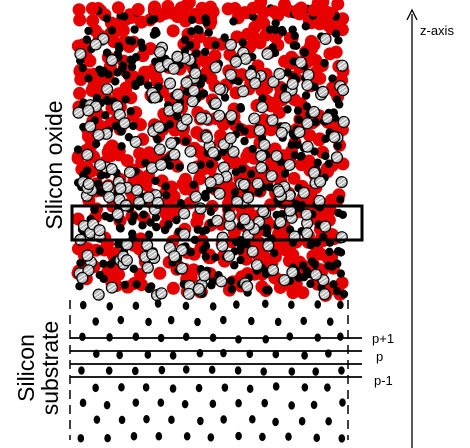 The height and width of the screenshot is (448, 470). What do you see at coordinates (217, 223) in the screenshot?
I see `highlight-box` at bounding box center [217, 223].